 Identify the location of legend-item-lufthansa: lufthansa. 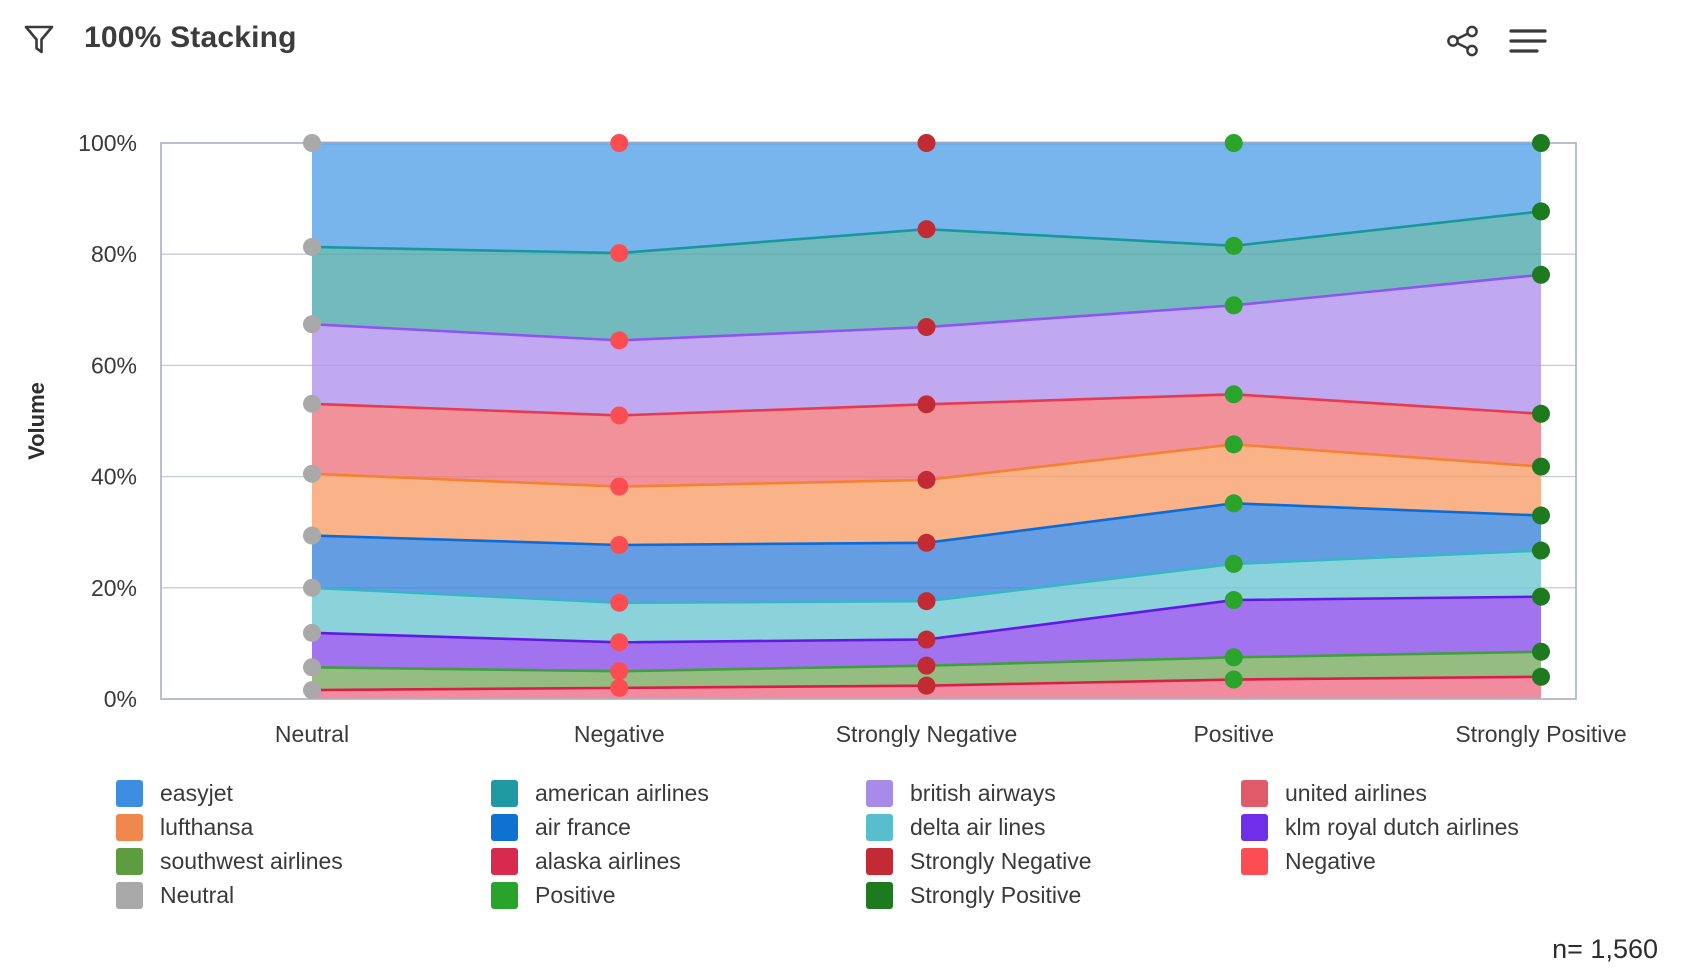
(303, 827).